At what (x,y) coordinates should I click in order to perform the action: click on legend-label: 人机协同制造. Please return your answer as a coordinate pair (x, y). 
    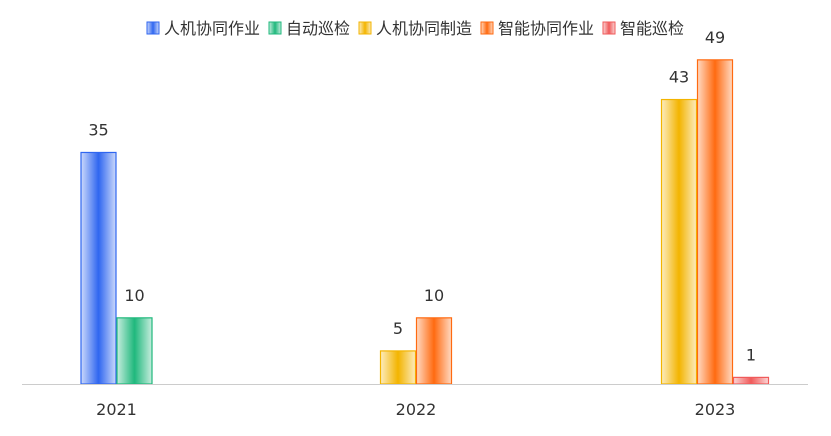
    Looking at the image, I should click on (424, 28).